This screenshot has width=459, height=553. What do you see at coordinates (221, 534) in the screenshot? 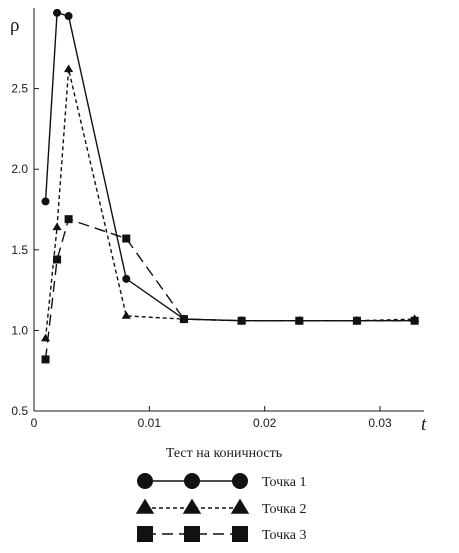
I see `legend-item: Точка 3` at bounding box center [221, 534].